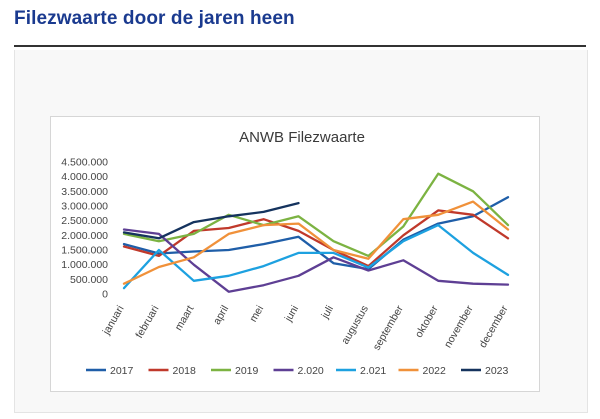 The width and height of the screenshot is (600, 419). What do you see at coordinates (494, 326) in the screenshot?
I see `x-tick-label: december` at bounding box center [494, 326].